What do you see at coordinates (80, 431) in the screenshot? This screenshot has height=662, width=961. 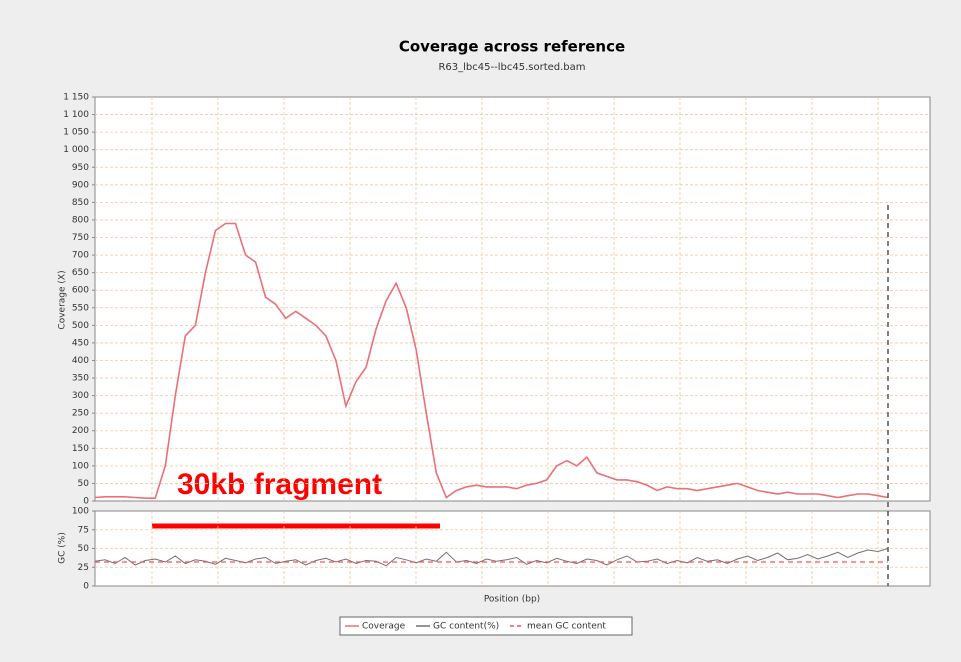 I see `y-tick-label: 200` at bounding box center [80, 431].